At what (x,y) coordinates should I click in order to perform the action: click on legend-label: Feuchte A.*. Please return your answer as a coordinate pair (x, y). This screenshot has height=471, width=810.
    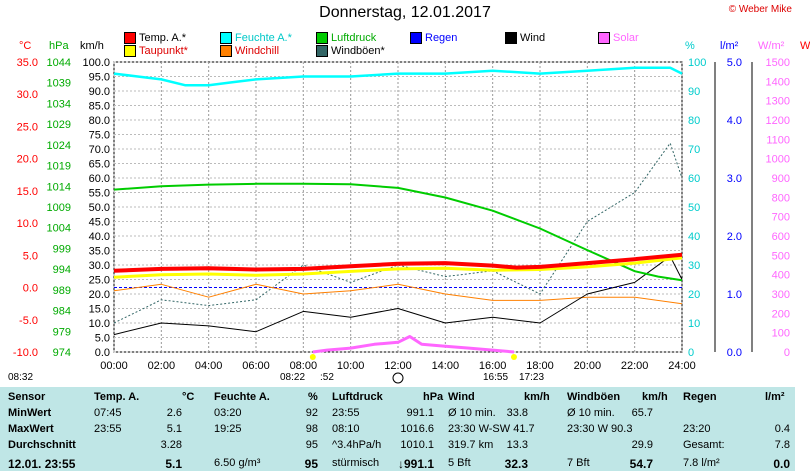
    Looking at the image, I should click on (263, 38).